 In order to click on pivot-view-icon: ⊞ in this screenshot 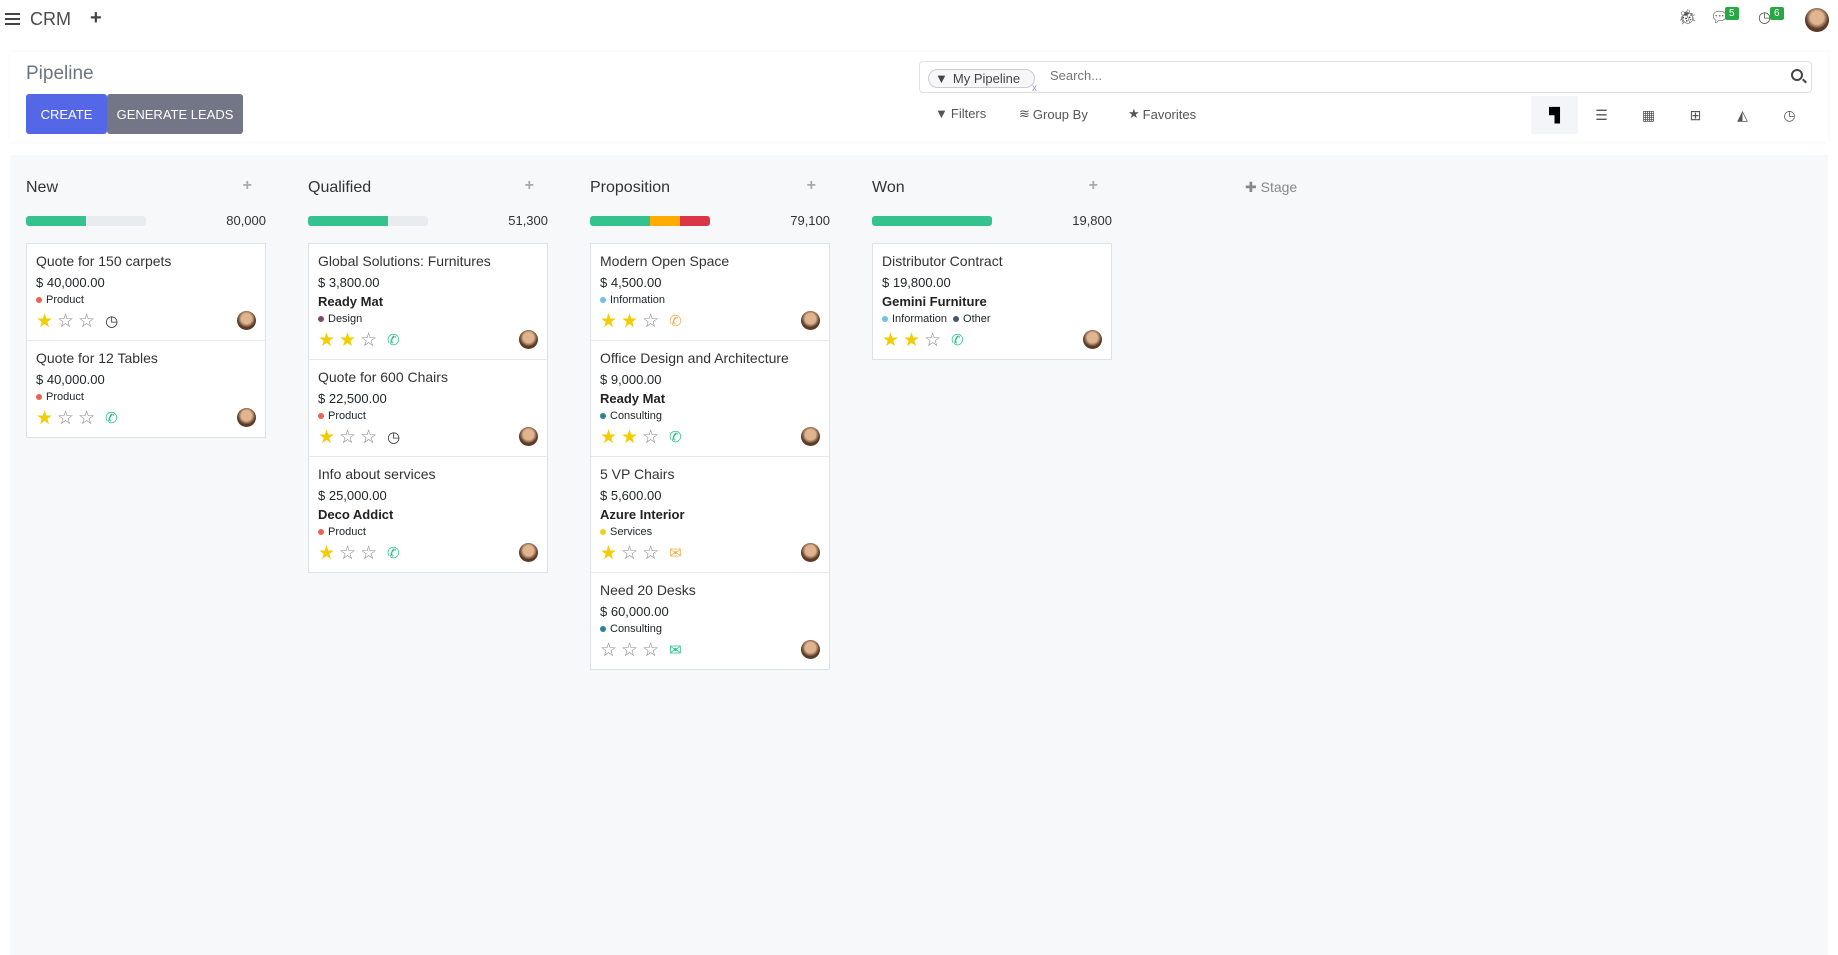, I will do `click(1695, 114)`.